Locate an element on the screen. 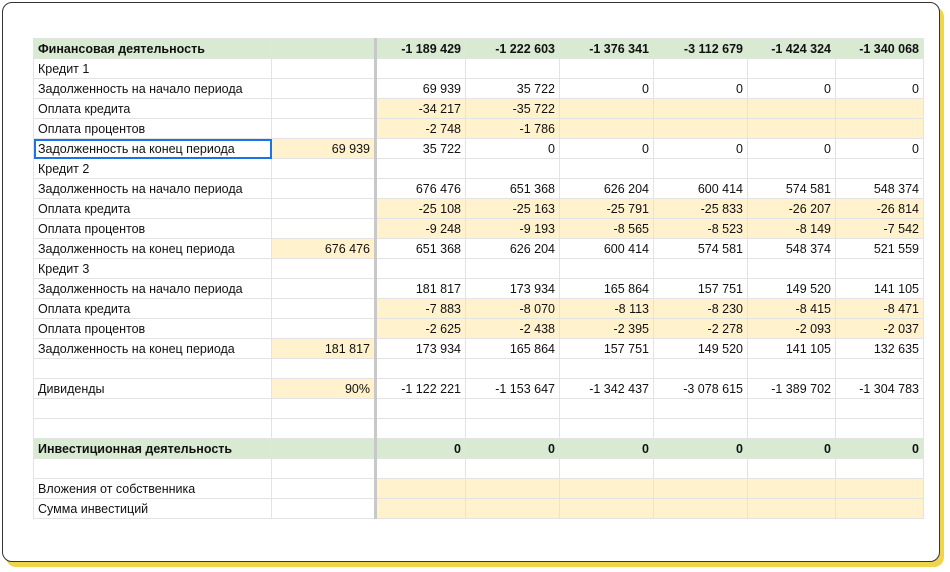  value-cell: -2 395 is located at coordinates (606, 328).